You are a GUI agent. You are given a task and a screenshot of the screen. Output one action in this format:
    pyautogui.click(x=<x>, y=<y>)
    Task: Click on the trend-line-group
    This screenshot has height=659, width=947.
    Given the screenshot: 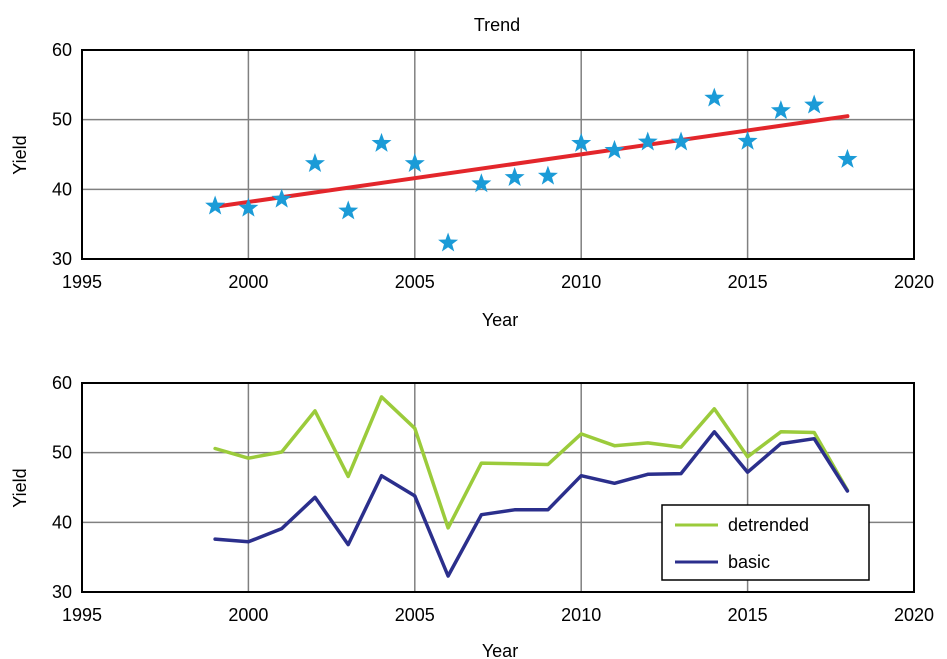 What is the action you would take?
    pyautogui.click(x=531, y=161)
    